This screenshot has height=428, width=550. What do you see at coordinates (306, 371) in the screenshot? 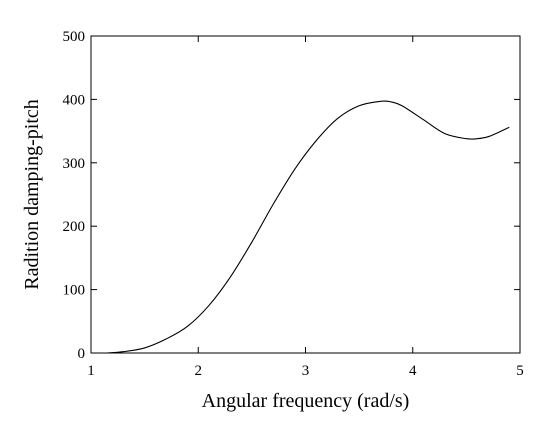
I see `x-tick-label: 3` at bounding box center [306, 371].